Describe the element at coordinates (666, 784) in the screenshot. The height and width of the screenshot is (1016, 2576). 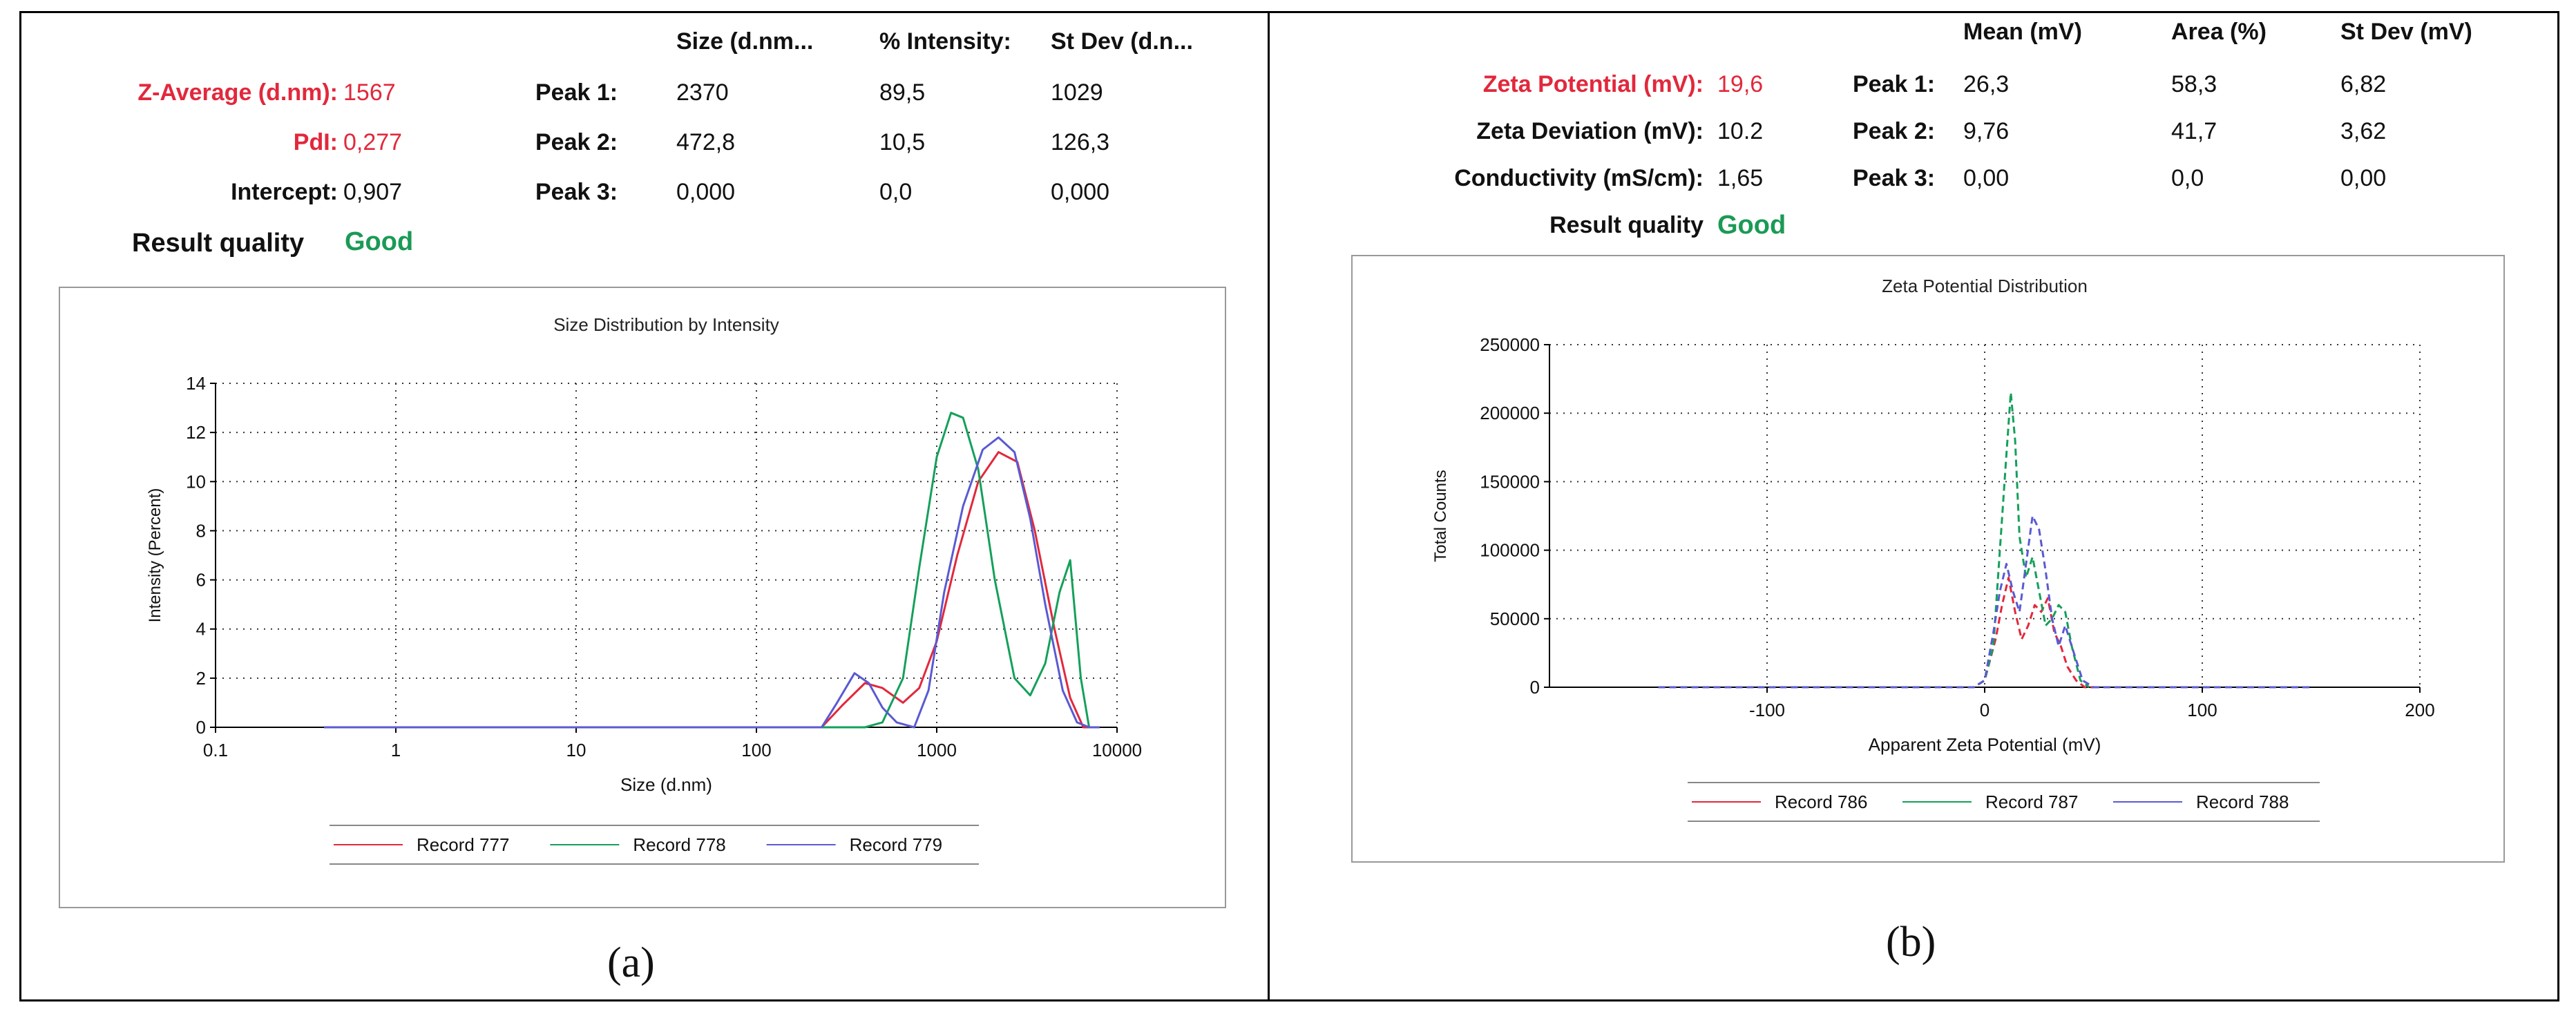
I see `x-axis-label: Size (d.nm)` at that location.